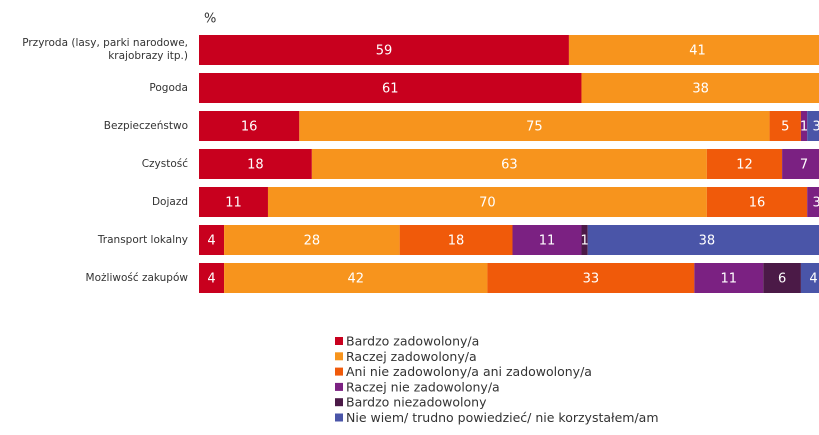  What do you see at coordinates (416, 402) in the screenshot?
I see `legend-label: Bardzo niezadowolony` at bounding box center [416, 402].